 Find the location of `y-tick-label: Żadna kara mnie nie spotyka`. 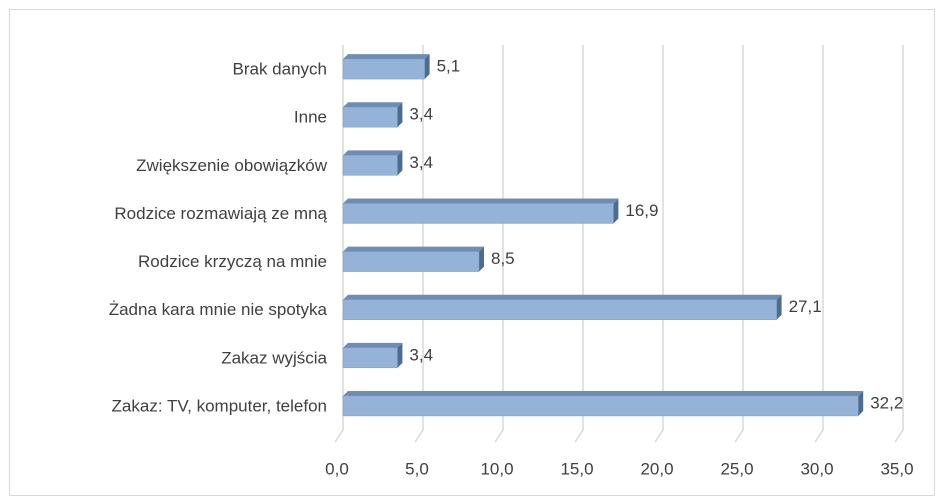

y-tick-label: Żadna kara mnie nie spotyka is located at coordinates (218, 309).